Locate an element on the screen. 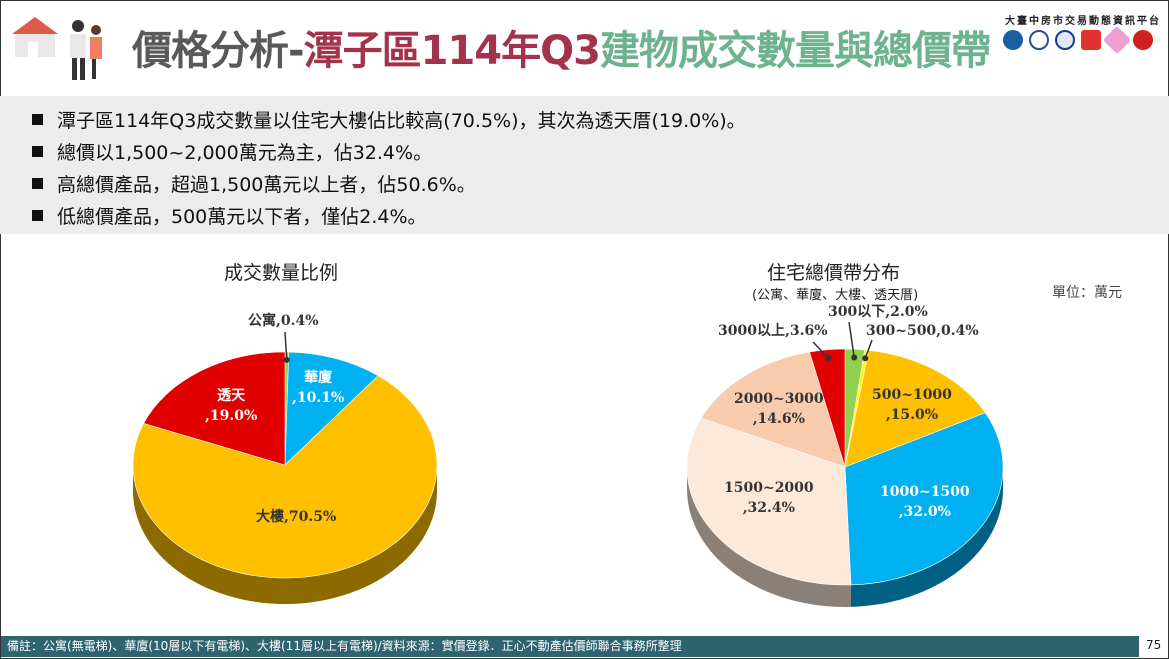 This screenshot has width=1169, height=659. chart1-label: 透天 ,19.0% is located at coordinates (231, 406).